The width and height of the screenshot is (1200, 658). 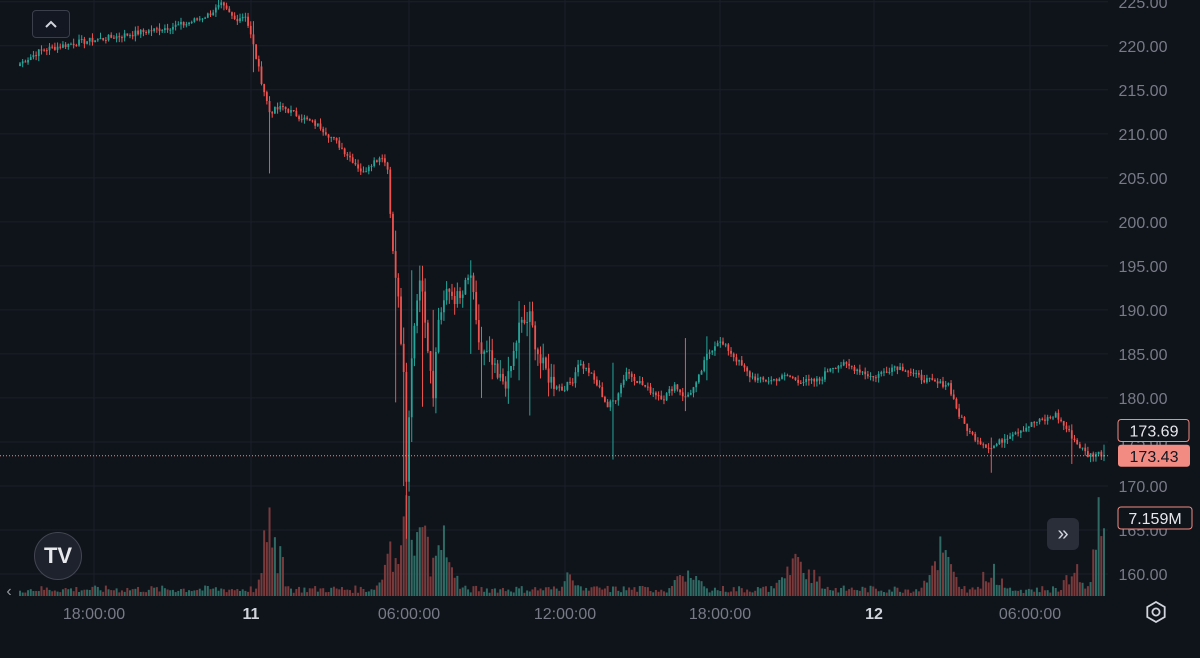 What do you see at coordinates (9, 591) in the screenshot?
I see `scroll-left-arrow: ‹` at bounding box center [9, 591].